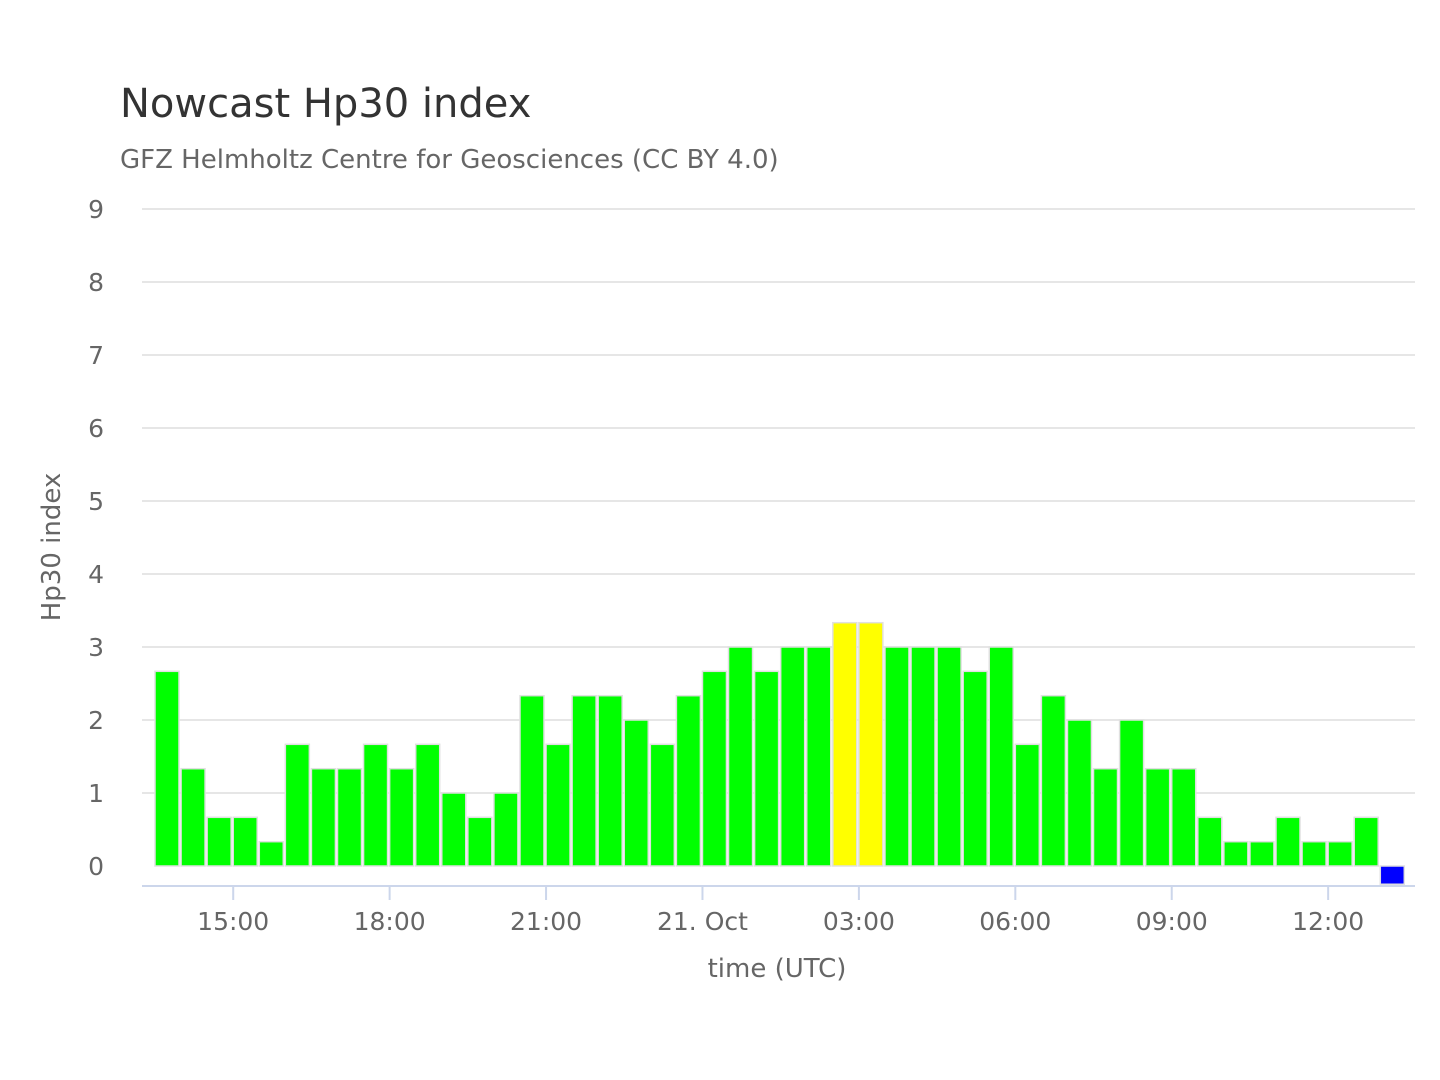  I want to click on y-tick-label: 0, so click(96, 866).